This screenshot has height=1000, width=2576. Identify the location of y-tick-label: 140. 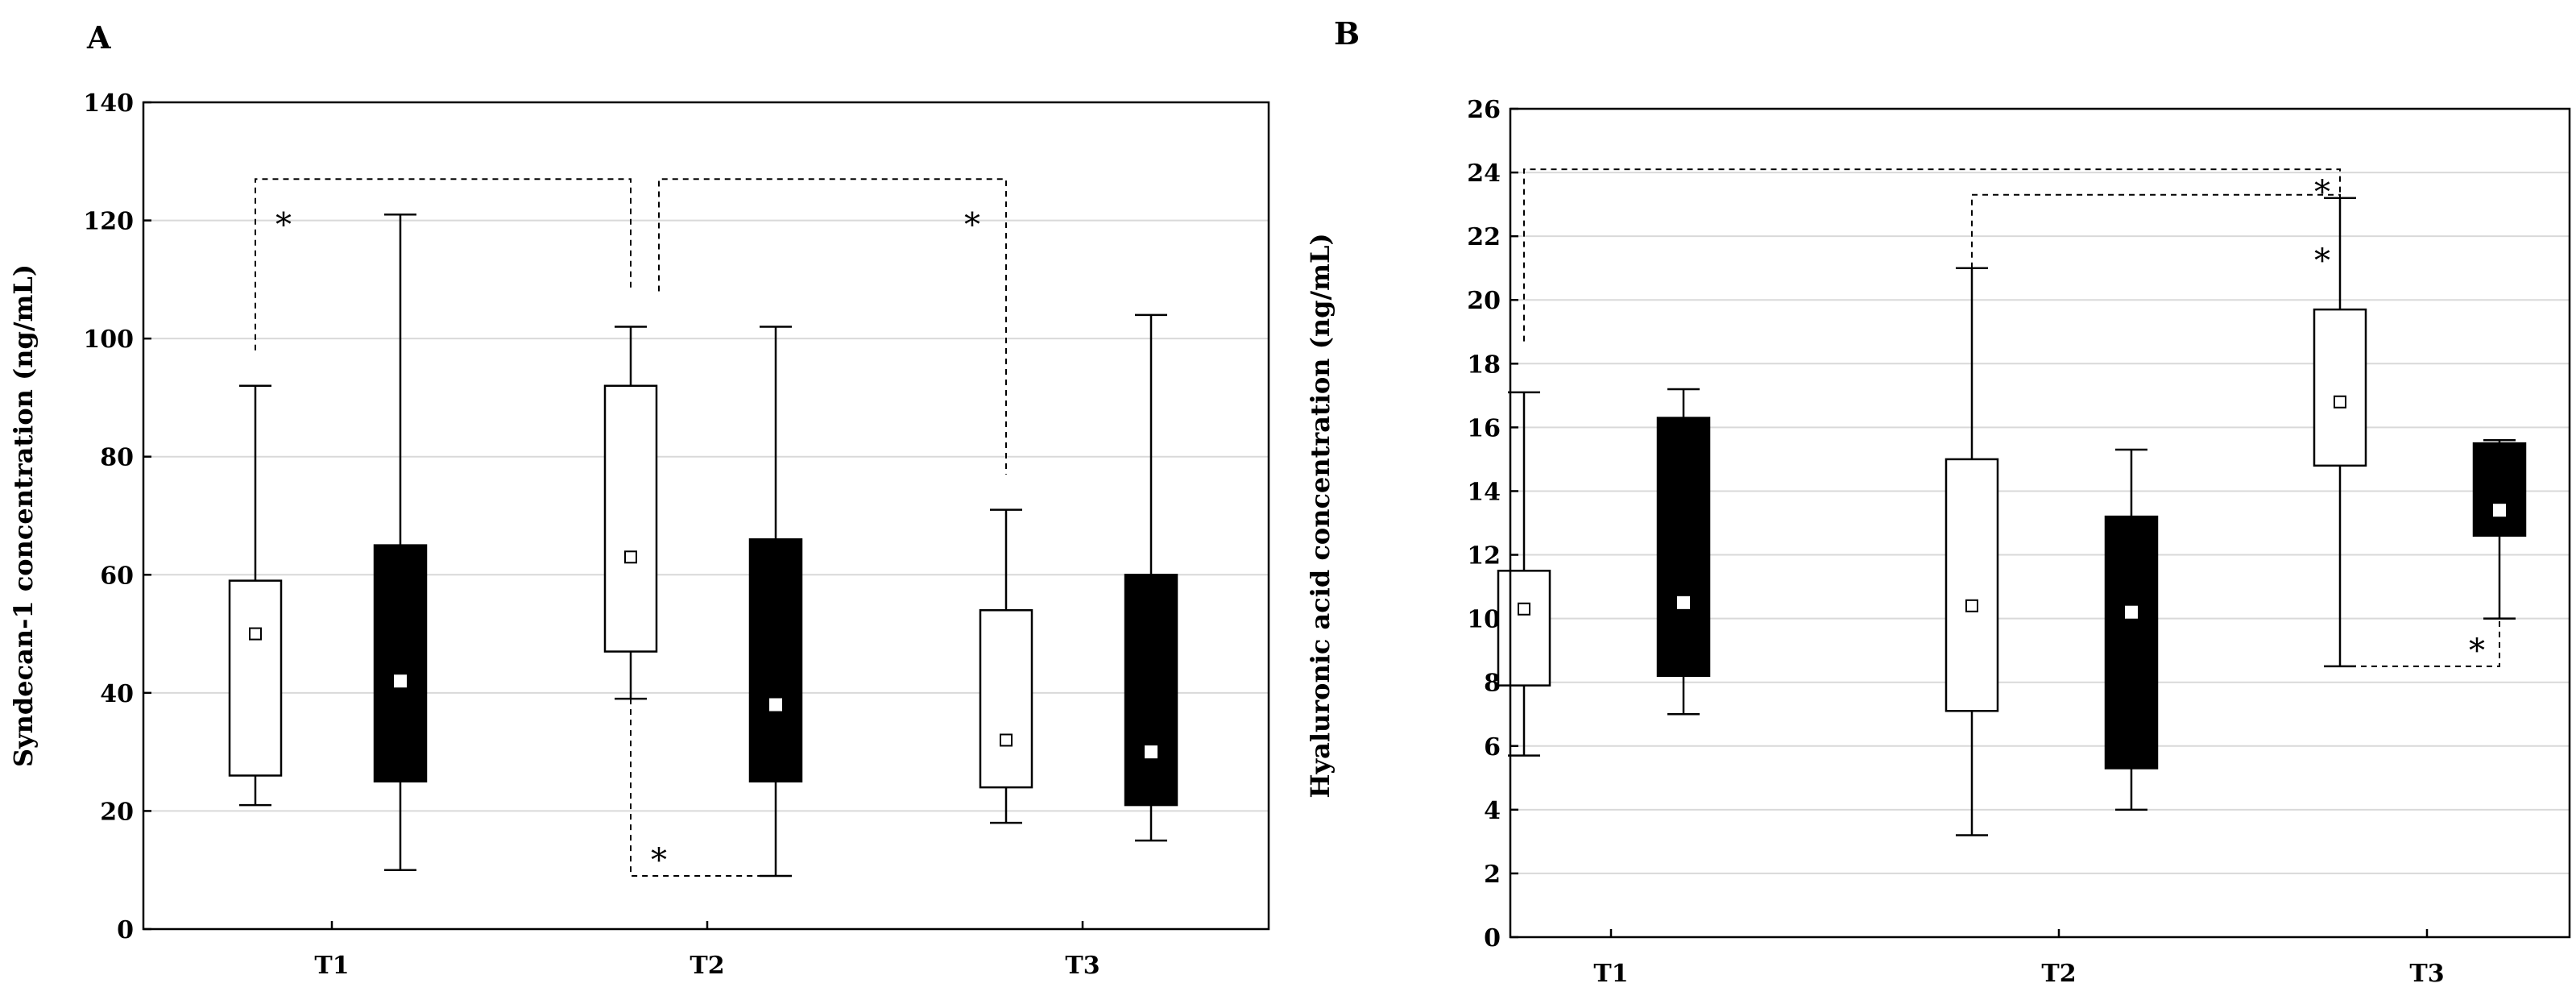
(108, 103).